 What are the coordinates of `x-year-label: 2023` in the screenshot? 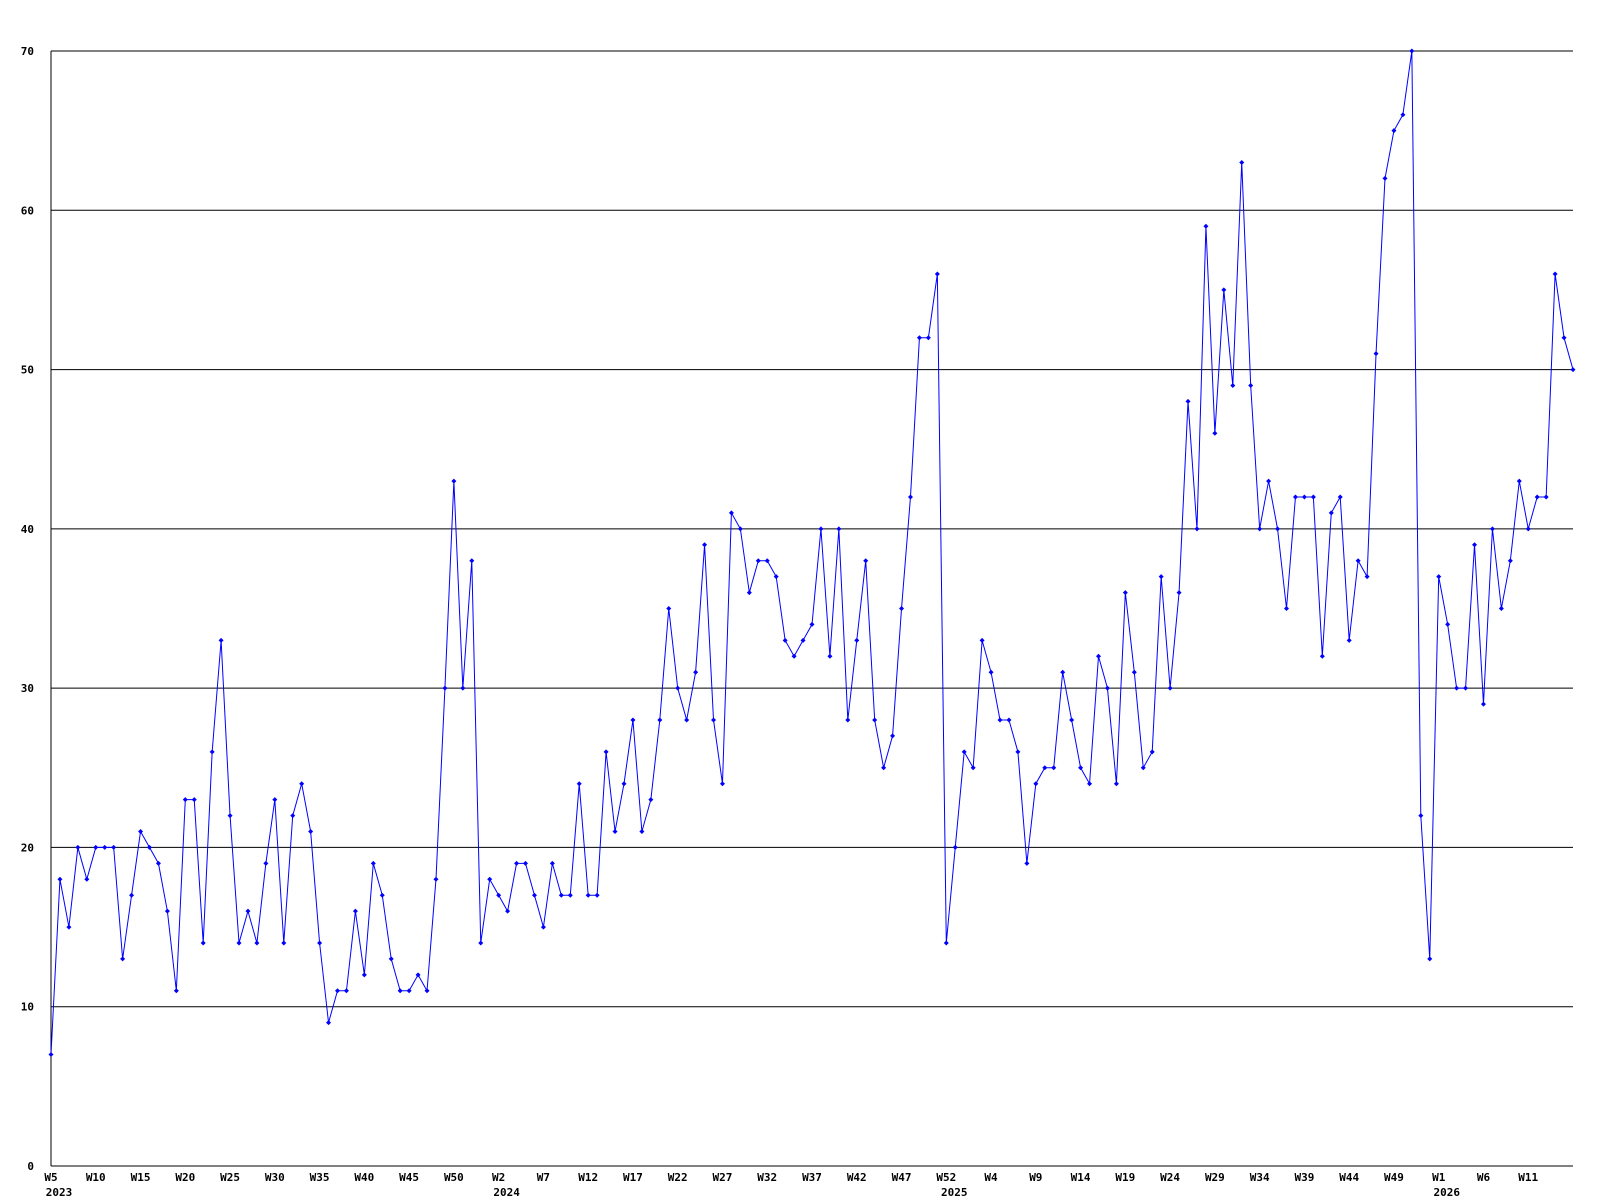 It's located at (59, 1192).